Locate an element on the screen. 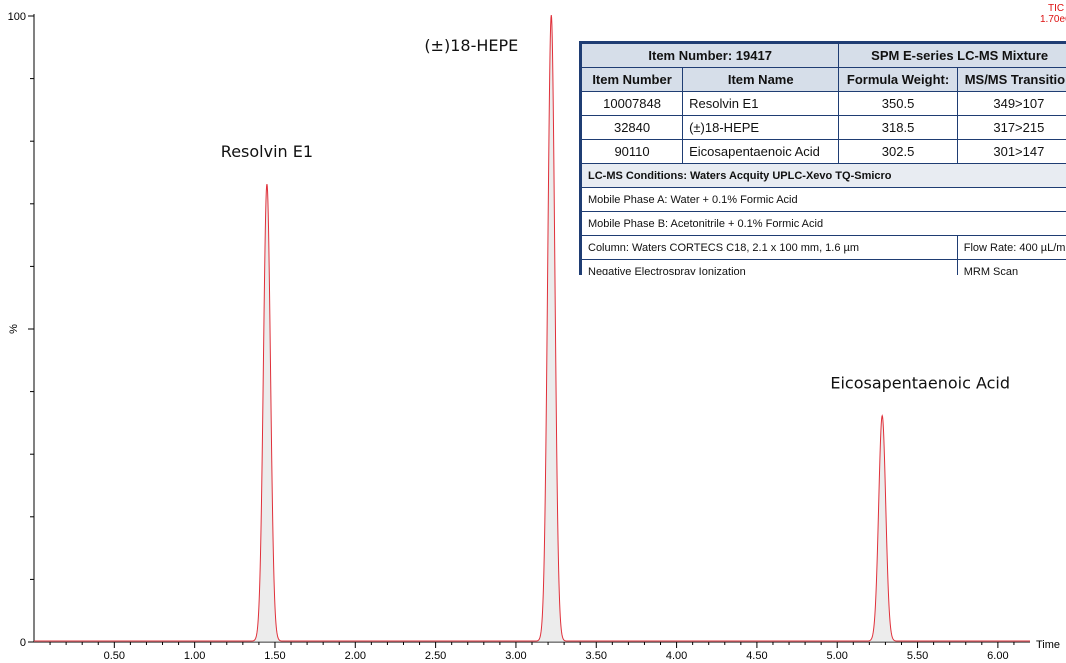  table-row: 32840 (±)18-HEPE 318.5 317>215 is located at coordinates (823, 127).